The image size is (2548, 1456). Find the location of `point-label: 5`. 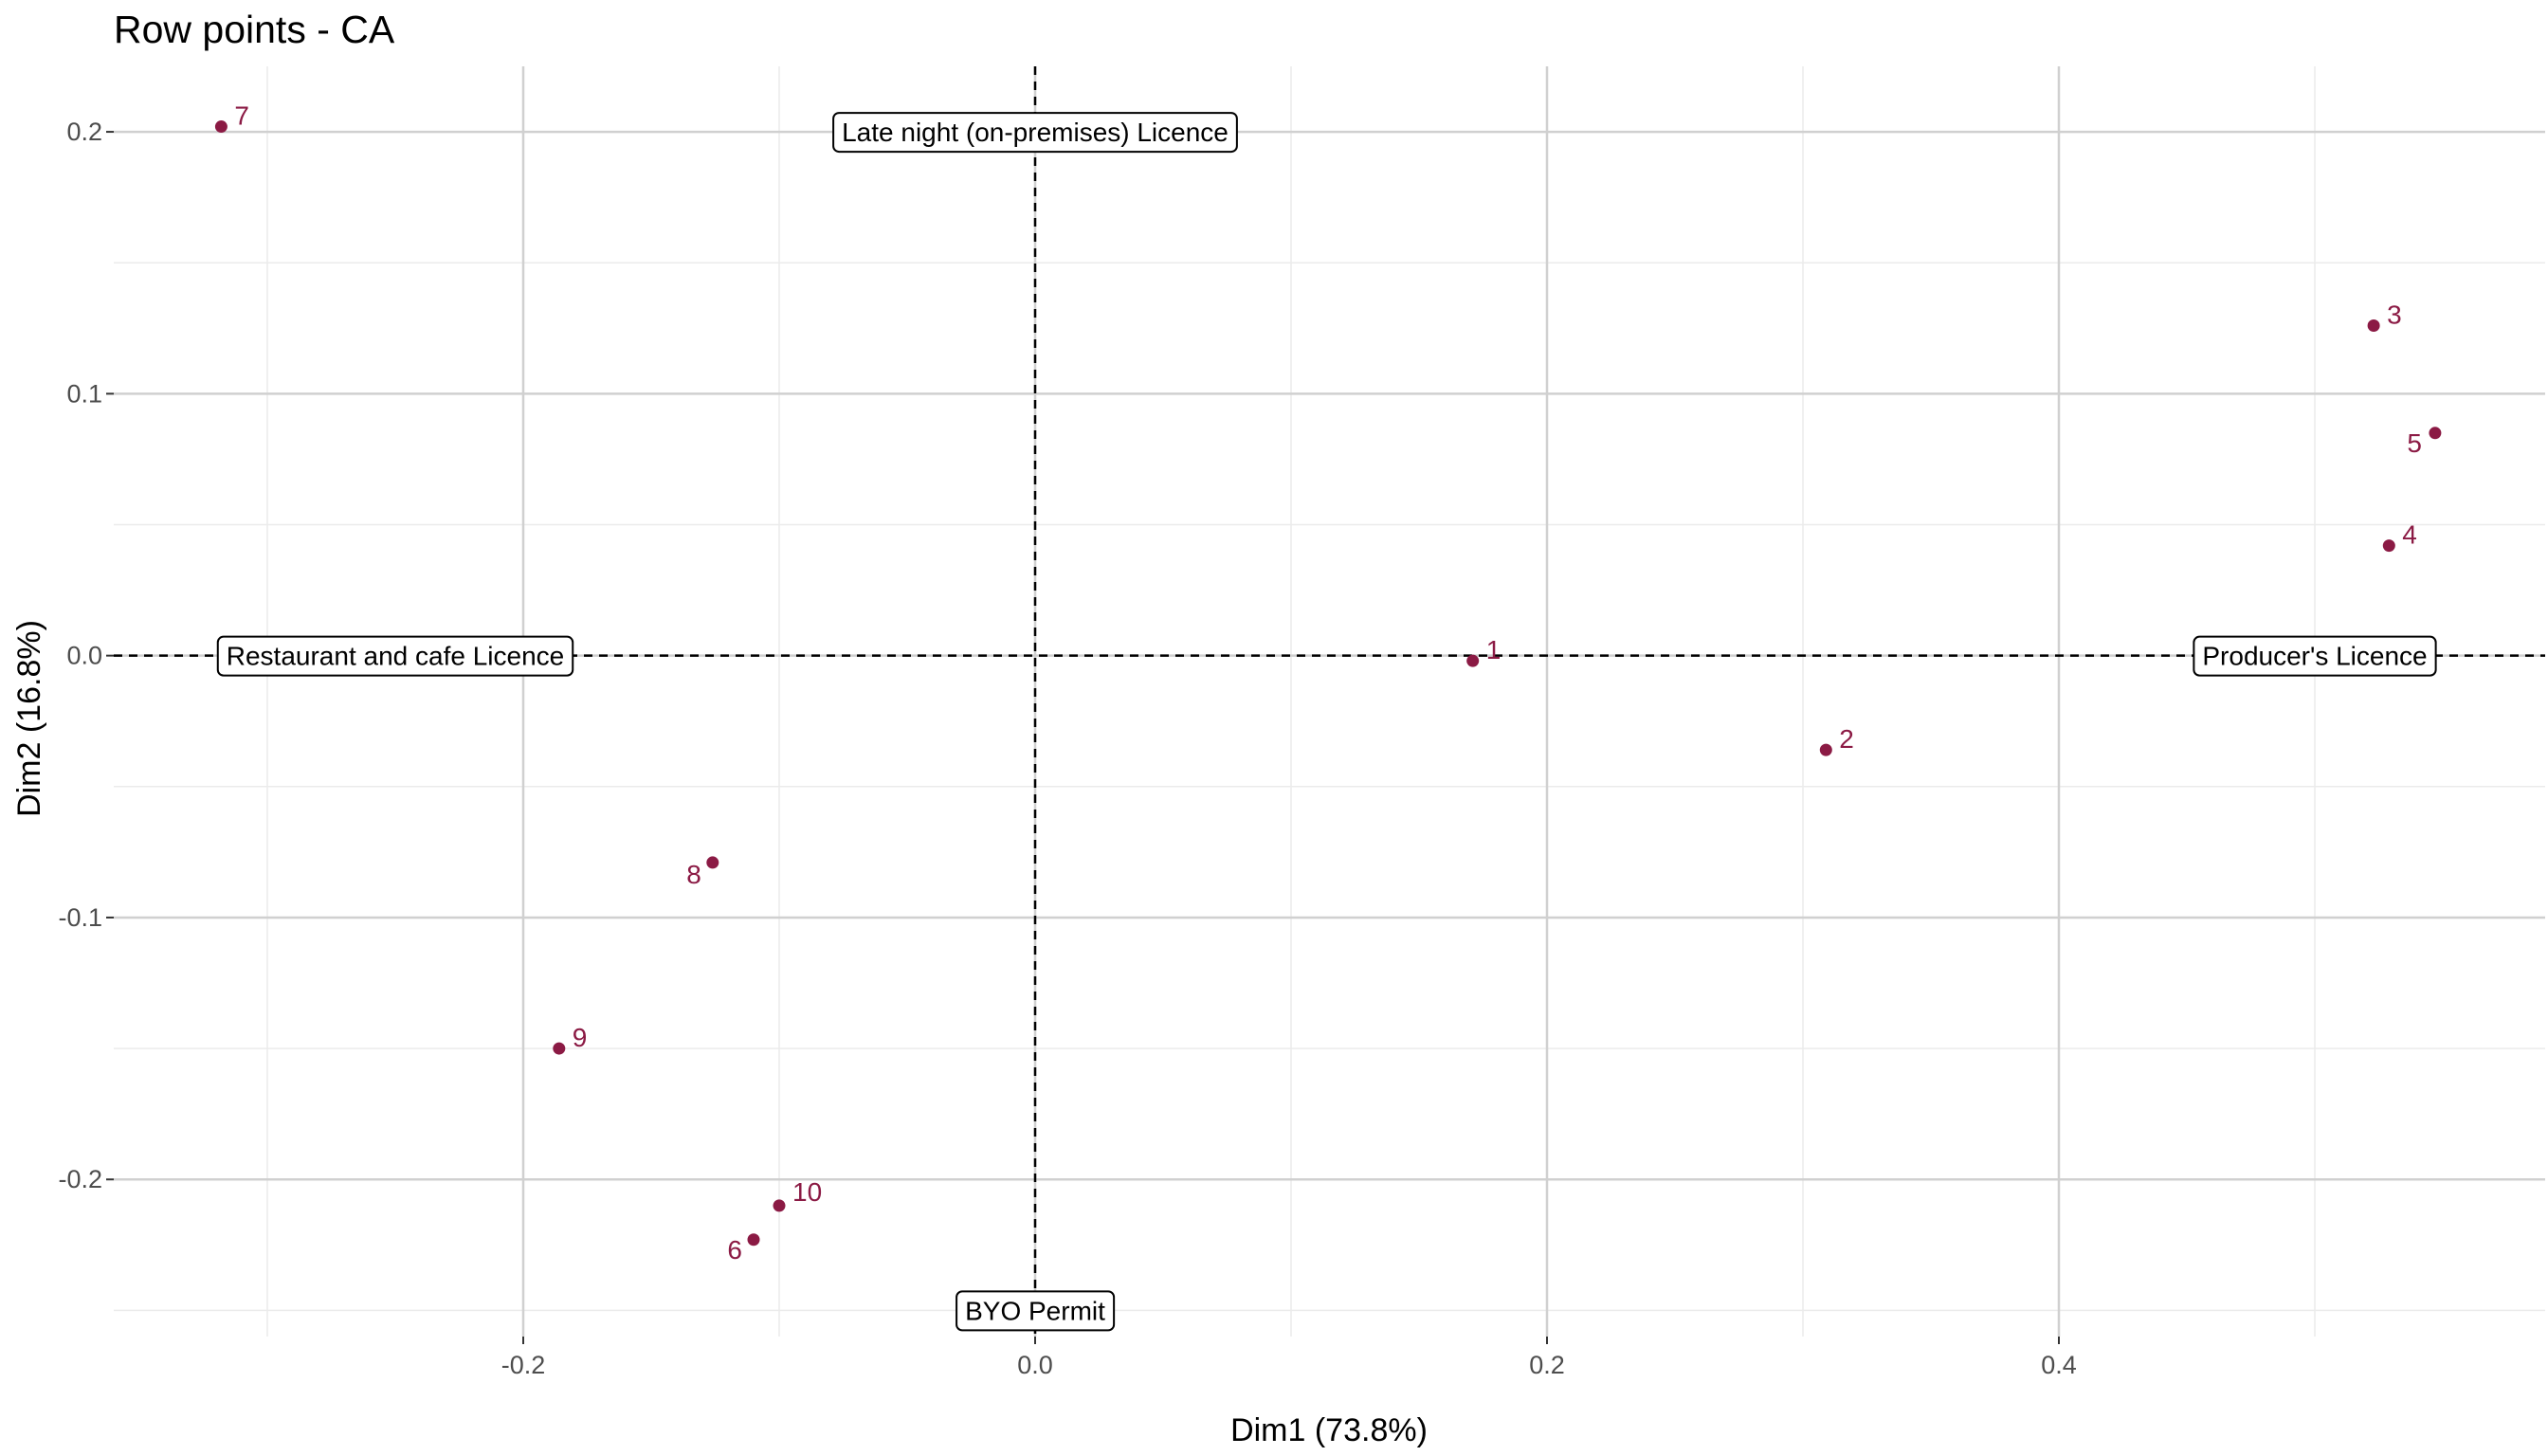

point-label: 5 is located at coordinates (2414, 443).